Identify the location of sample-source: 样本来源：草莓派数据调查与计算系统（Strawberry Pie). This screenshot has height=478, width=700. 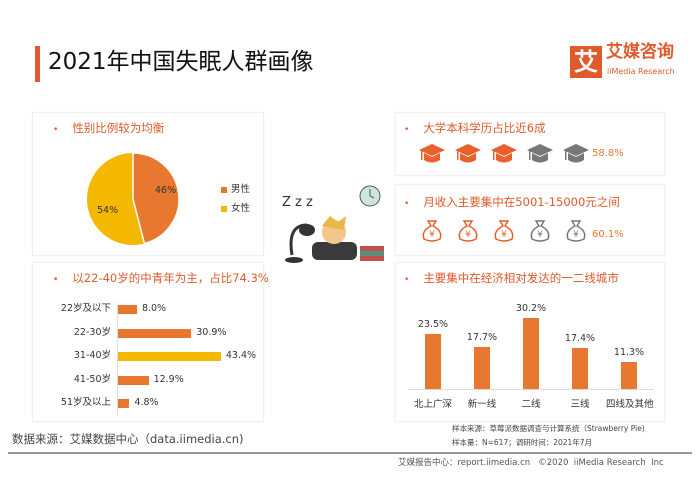
(548, 428).